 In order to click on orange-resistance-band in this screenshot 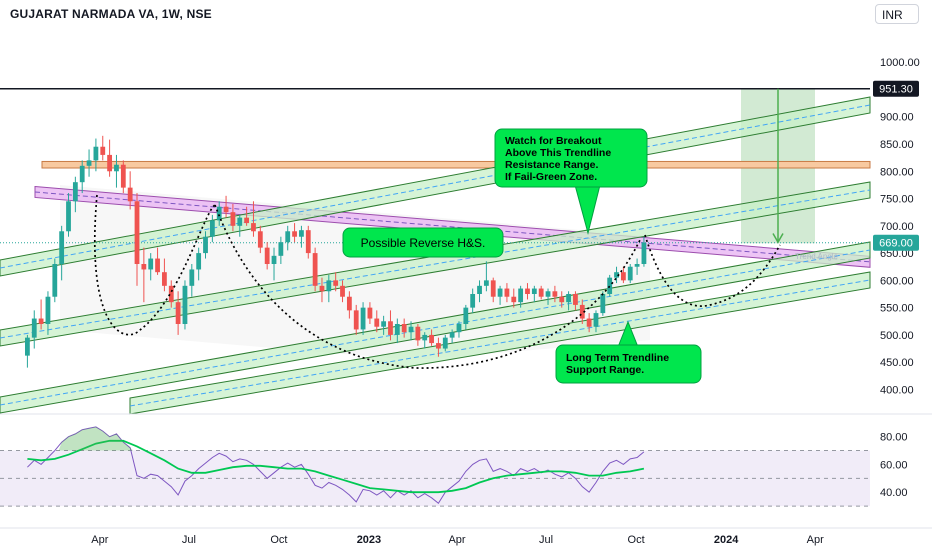, I will do `click(456, 164)`.